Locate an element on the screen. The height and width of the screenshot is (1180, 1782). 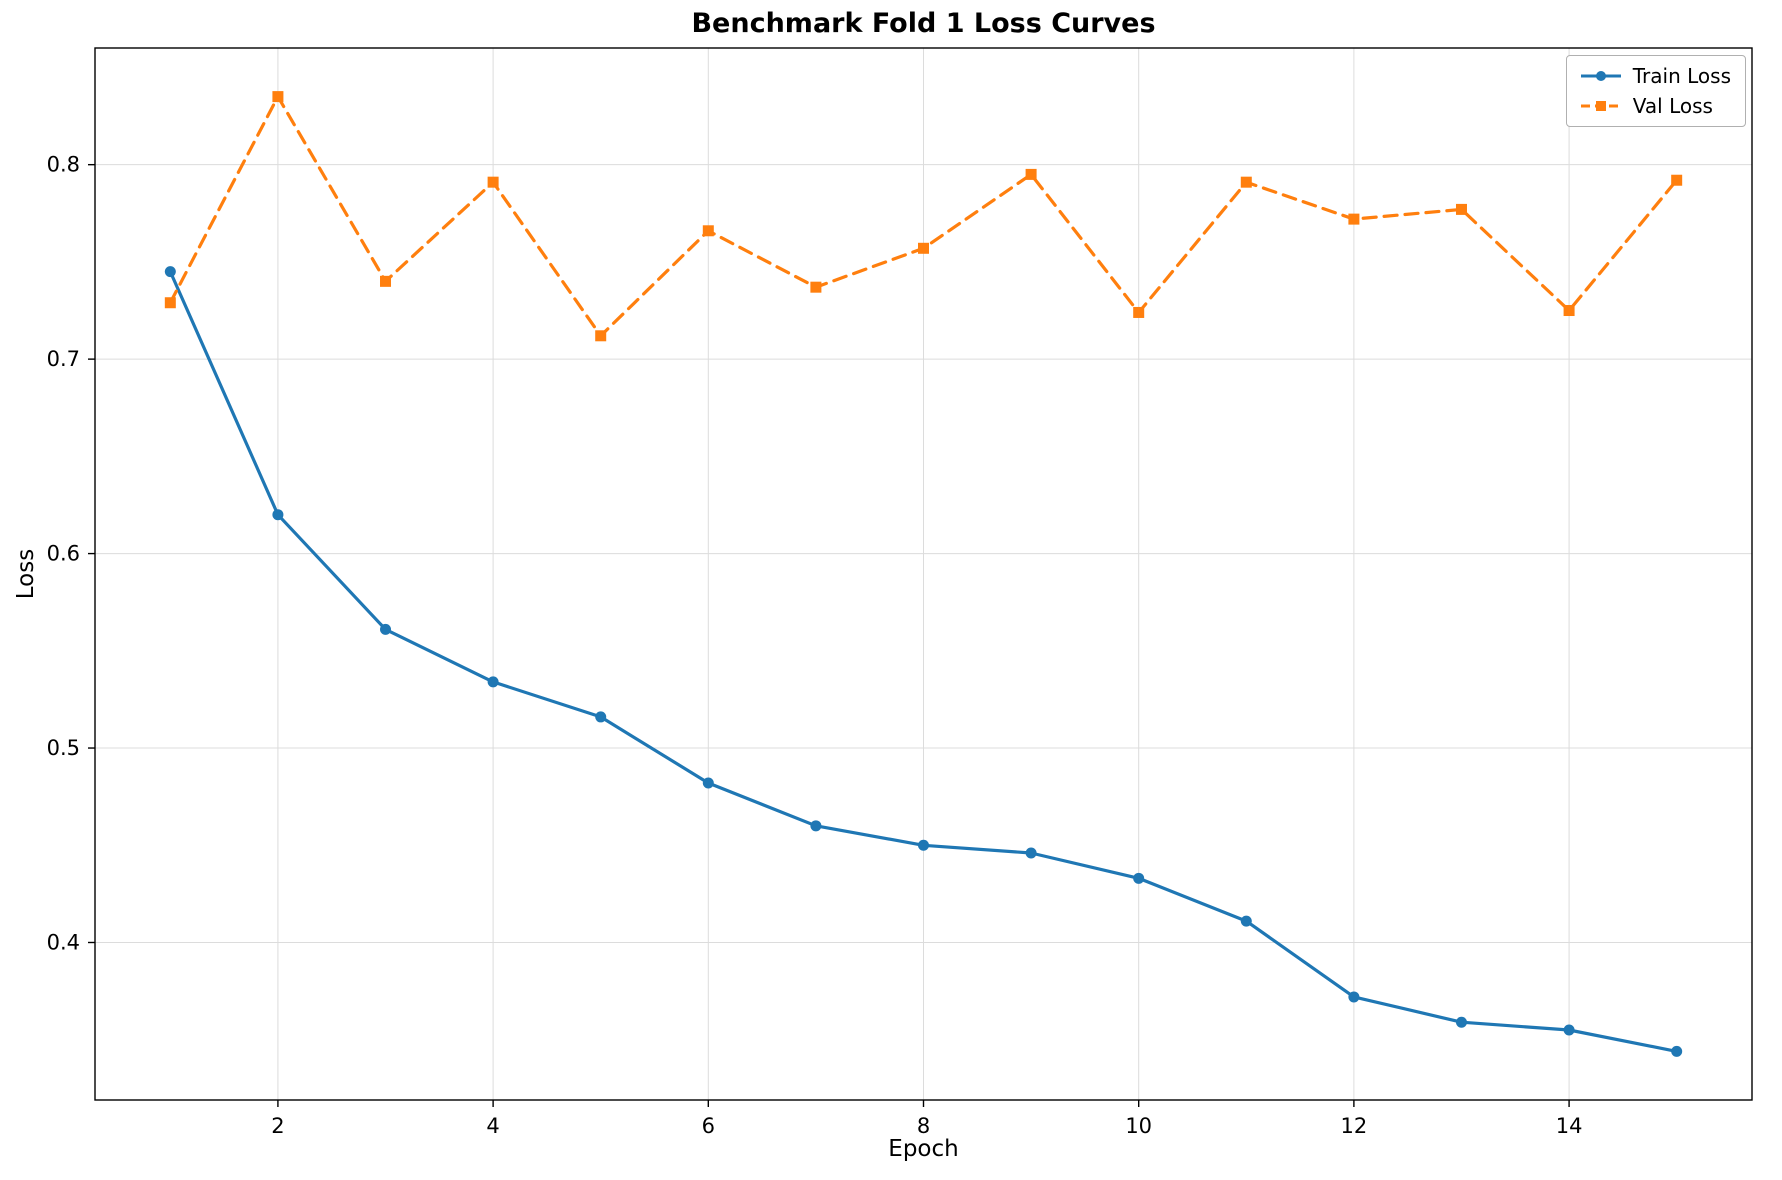
val-loss-legend-marker is located at coordinates (1600, 106).